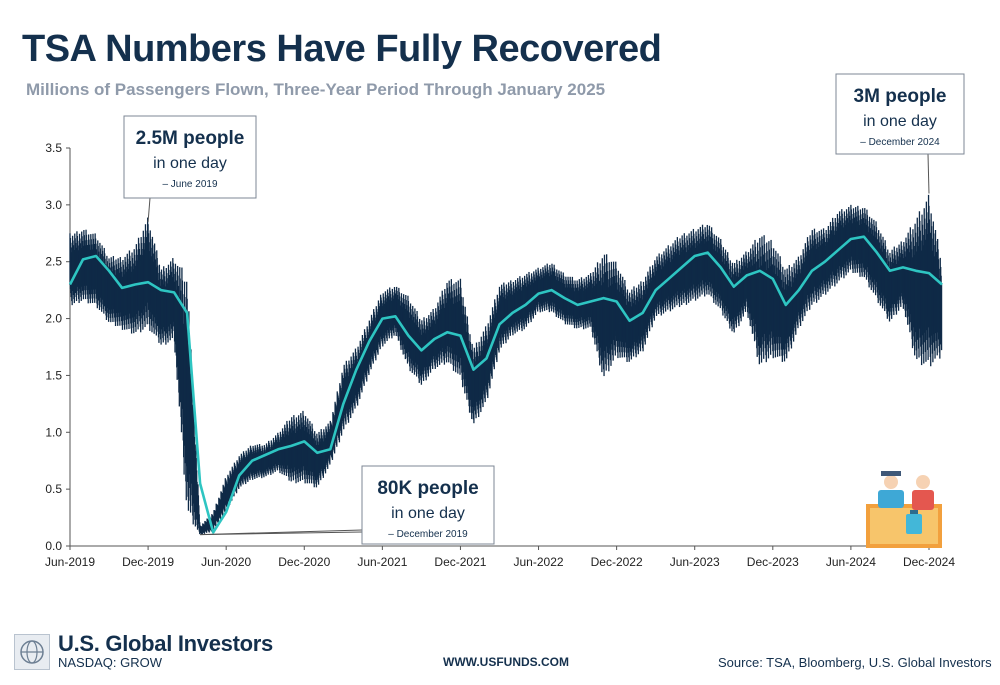 The image size is (1000, 685). Describe the element at coordinates (617, 562) in the screenshot. I see `x-tick-label: Dec-2022` at that location.